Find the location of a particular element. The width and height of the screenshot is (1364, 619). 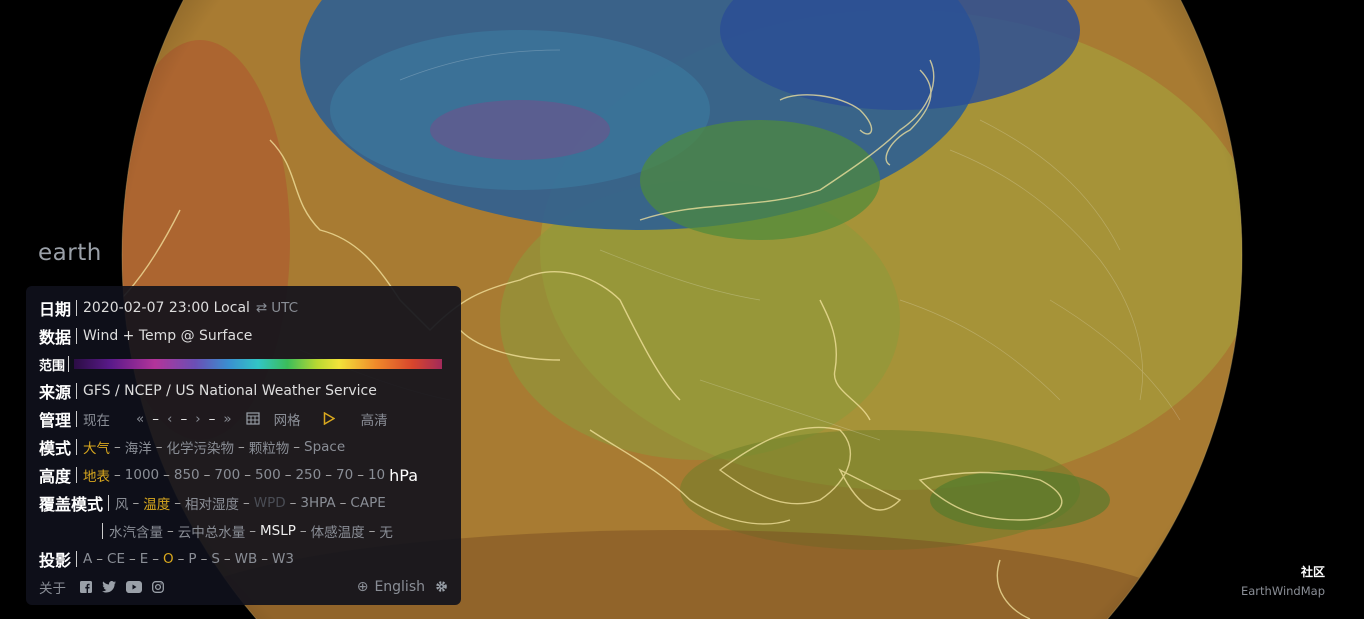

height-1000: 1000 is located at coordinates (142, 475).